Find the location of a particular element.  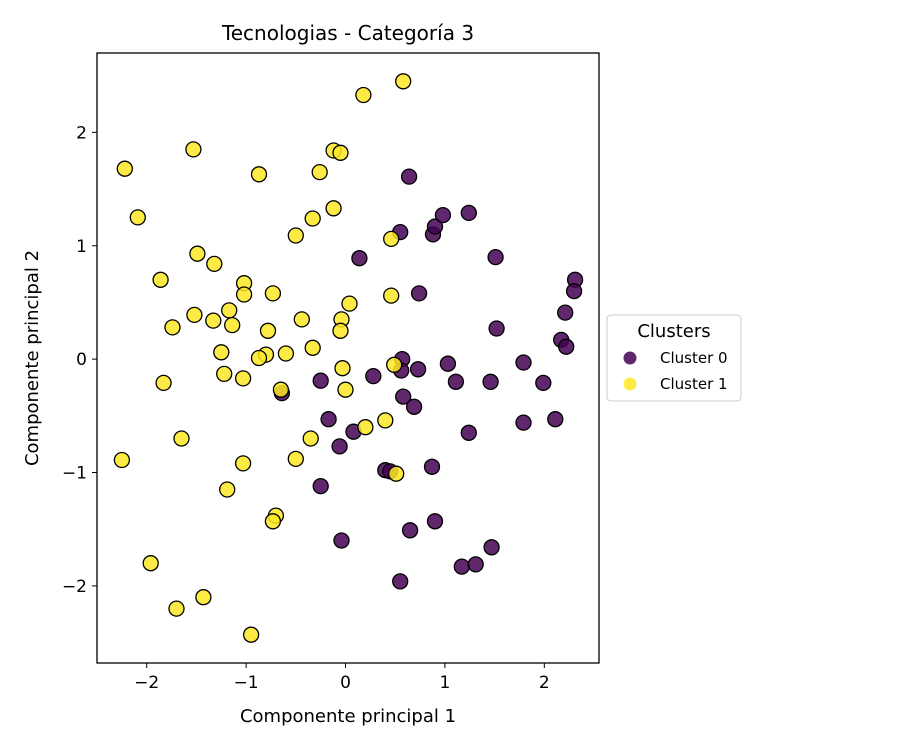

legend-box is located at coordinates (674, 358).